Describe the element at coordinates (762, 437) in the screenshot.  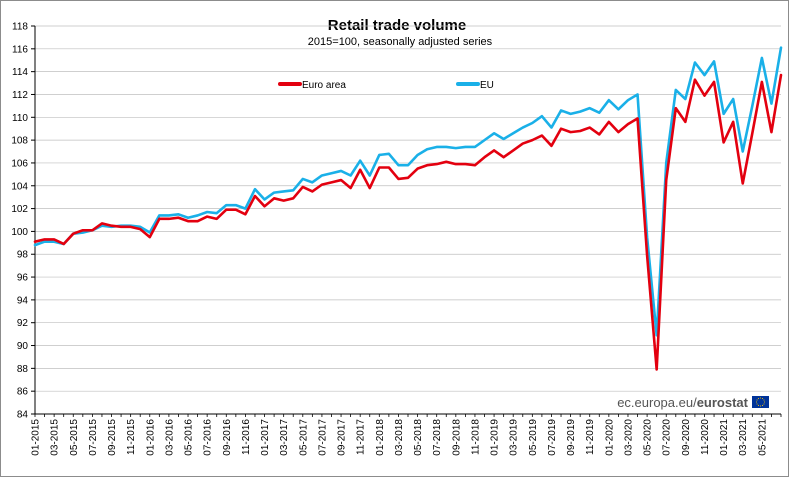
I see `x-tick-label-05-2021: 05-2021` at that location.